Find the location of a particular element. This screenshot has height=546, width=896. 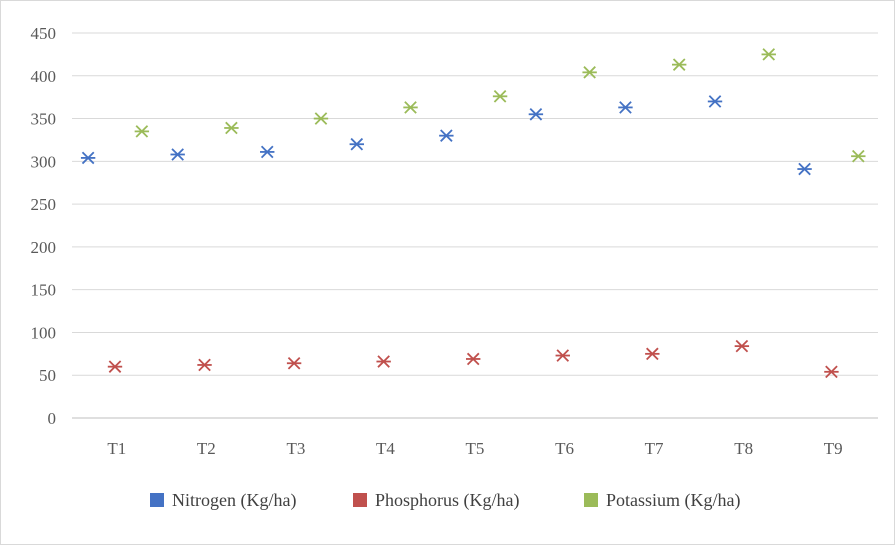

x-tick-label: T7 is located at coordinates (654, 448).